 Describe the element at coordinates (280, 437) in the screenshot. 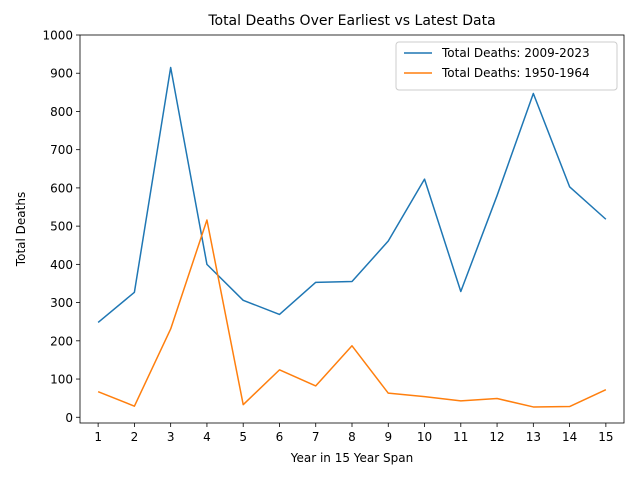

I see `x-tick-label: 6` at that location.